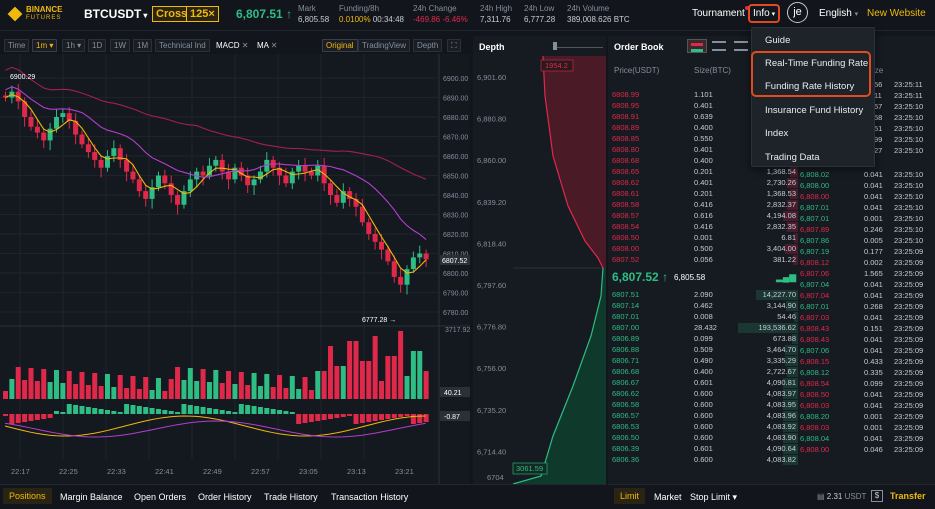 This screenshot has width=935, height=509. What do you see at coordinates (777, 133) in the screenshot?
I see `menu-item-index: Index` at bounding box center [777, 133].